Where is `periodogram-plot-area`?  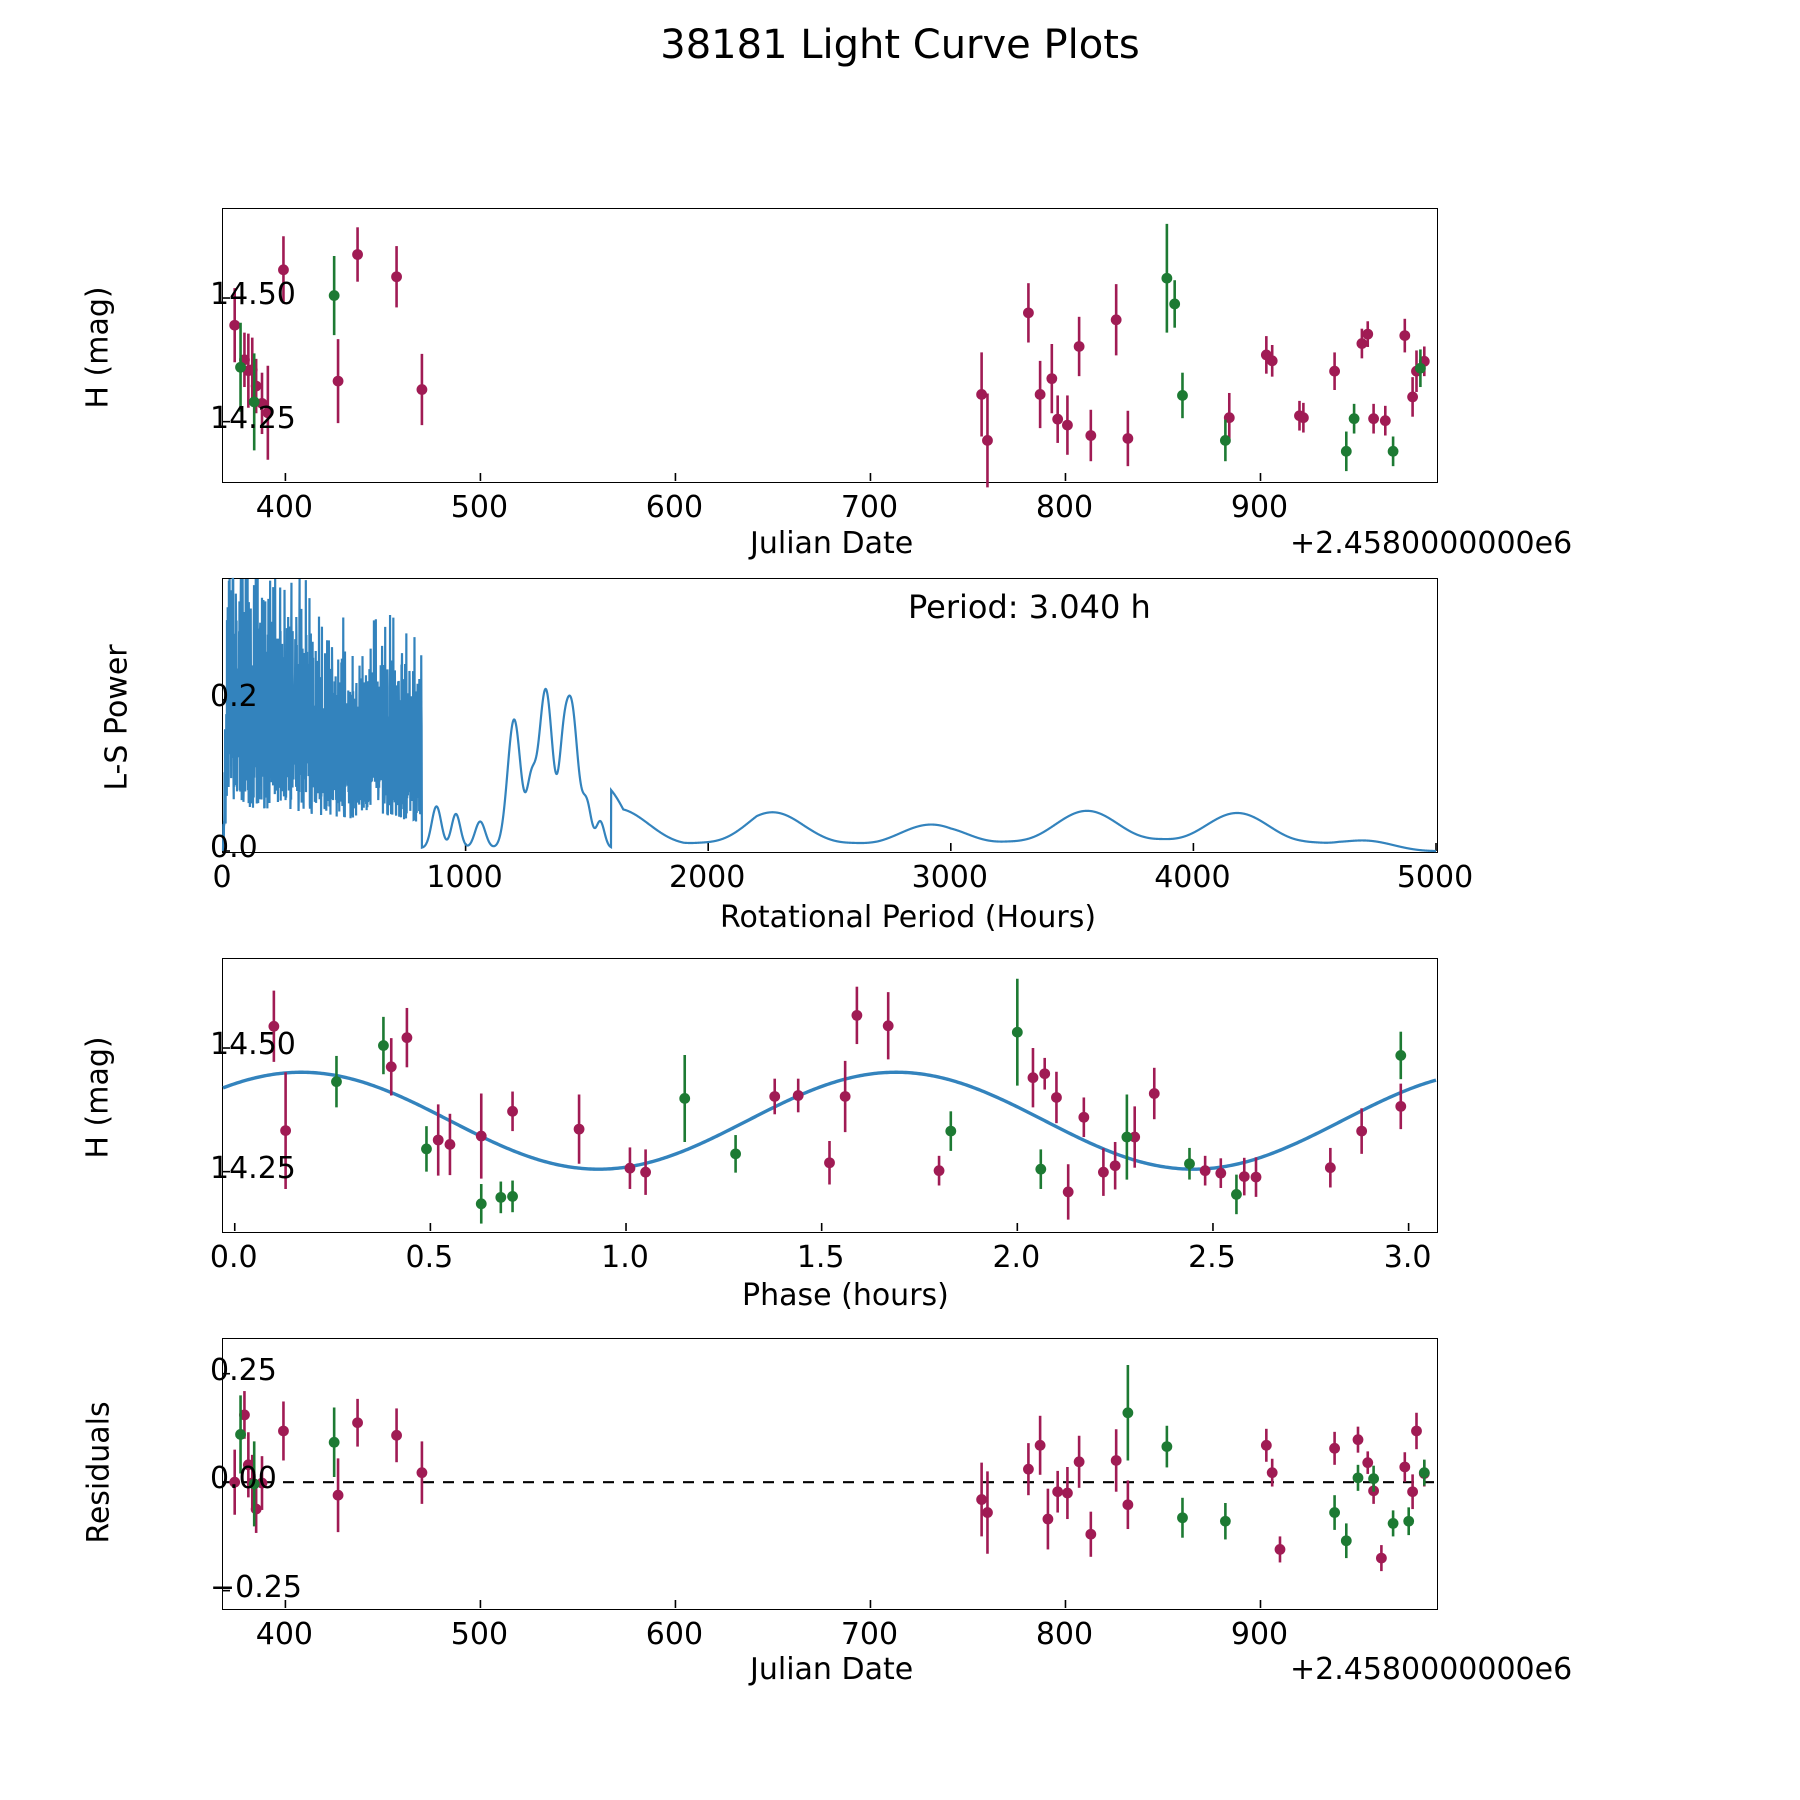
periodogram-plot-area is located at coordinates (829, 715).